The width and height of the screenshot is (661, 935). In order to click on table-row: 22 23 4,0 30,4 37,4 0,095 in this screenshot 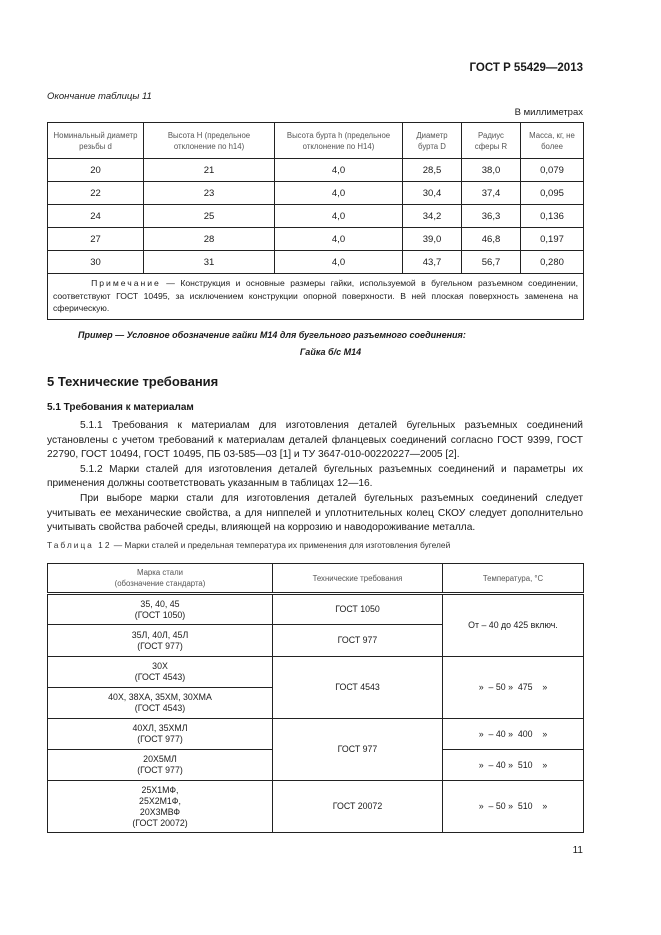, I will do `click(315, 193)`.